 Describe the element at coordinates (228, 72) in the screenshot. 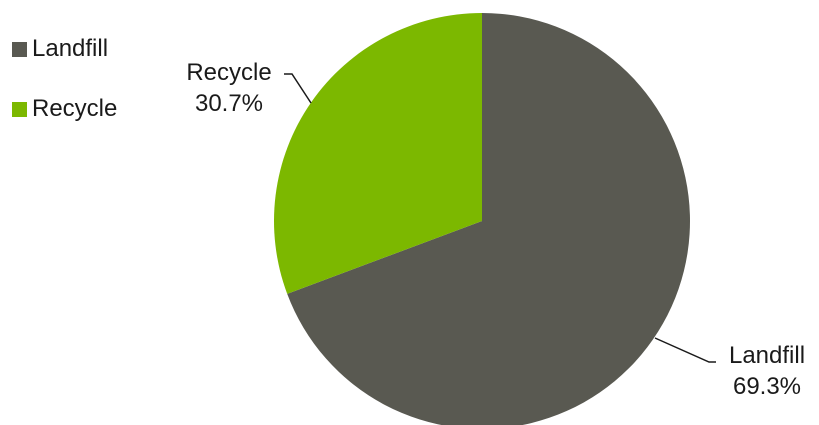

I see `slice-category-label-recycle: Recycle` at that location.